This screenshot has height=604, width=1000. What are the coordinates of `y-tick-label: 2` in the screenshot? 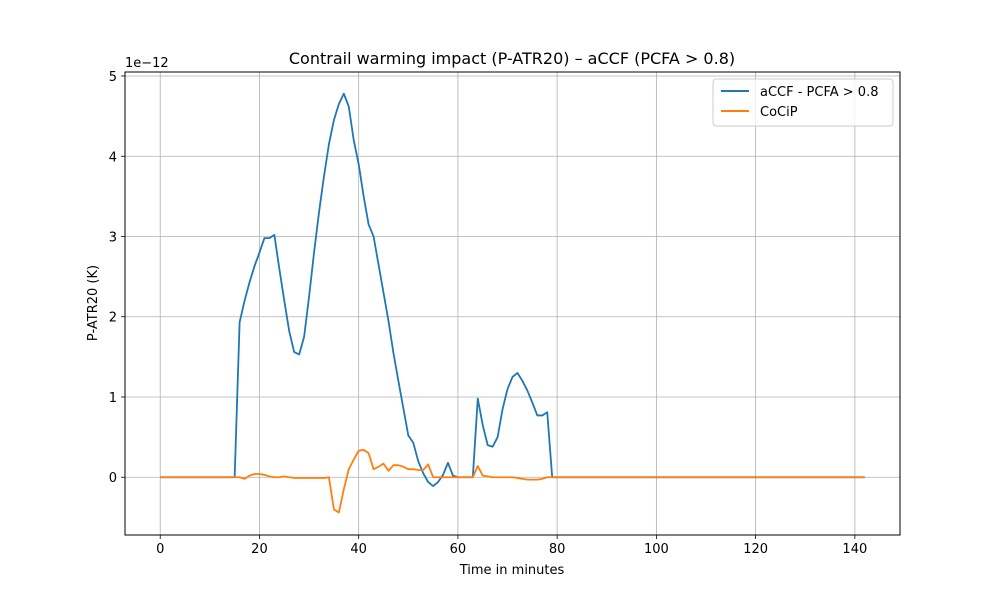 It's located at (113, 318).